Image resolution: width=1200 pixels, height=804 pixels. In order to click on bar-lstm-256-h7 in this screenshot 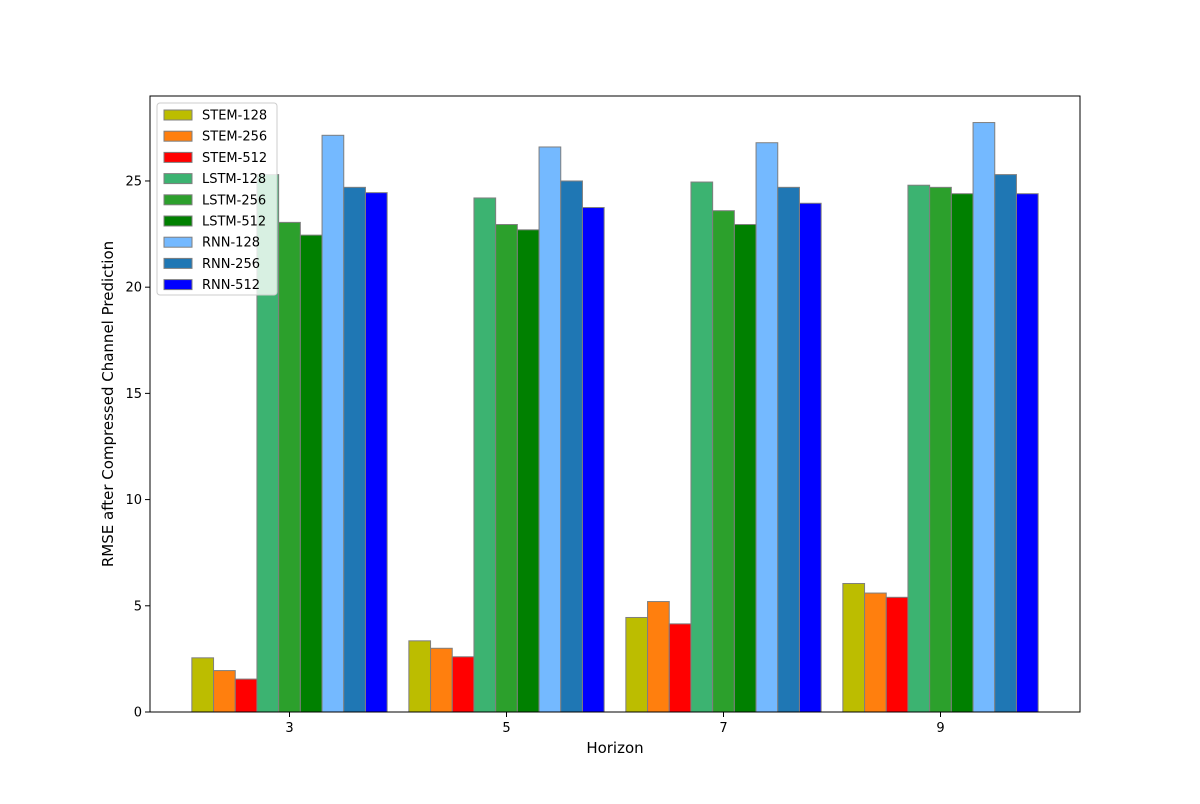, I will do `click(723, 461)`.